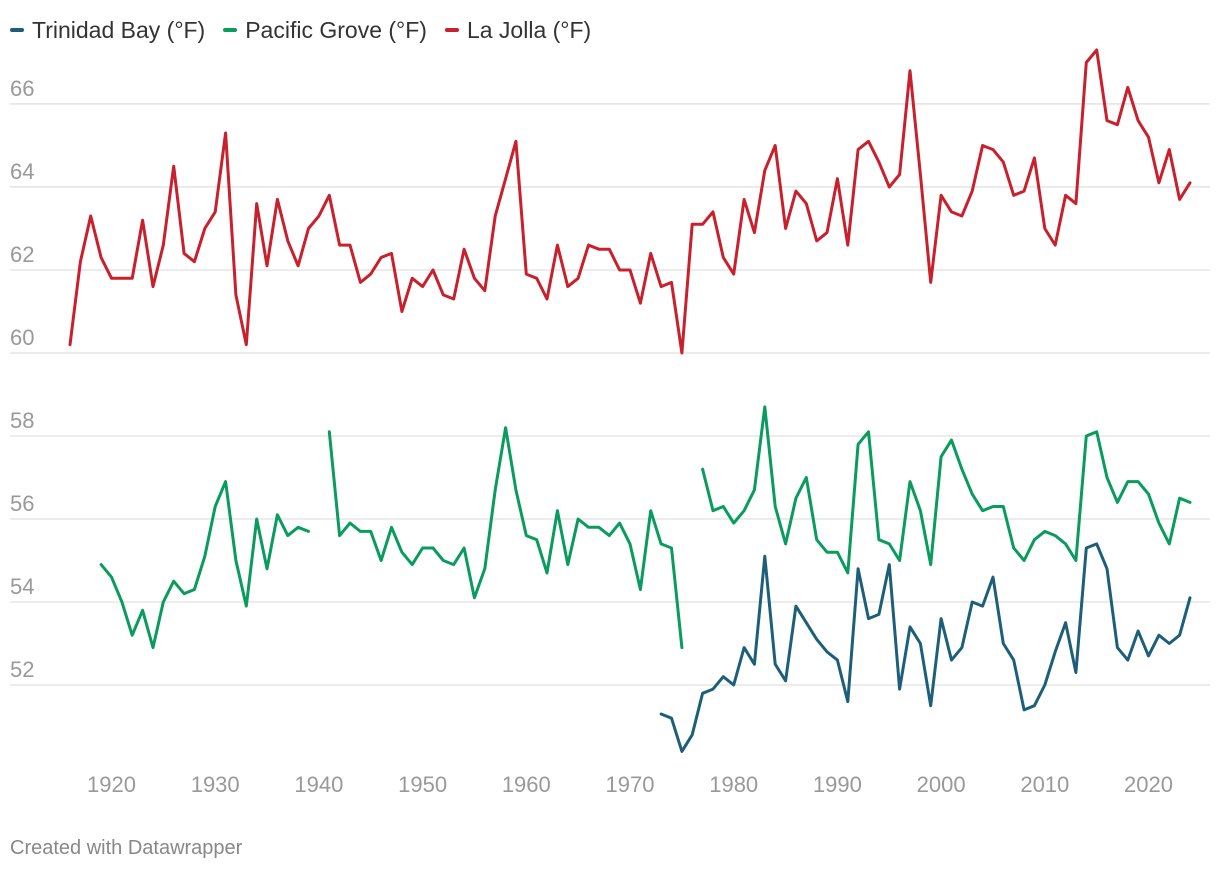  Describe the element at coordinates (336, 29) in the screenshot. I see `legend-label: Pacific Grove (°F)` at that location.